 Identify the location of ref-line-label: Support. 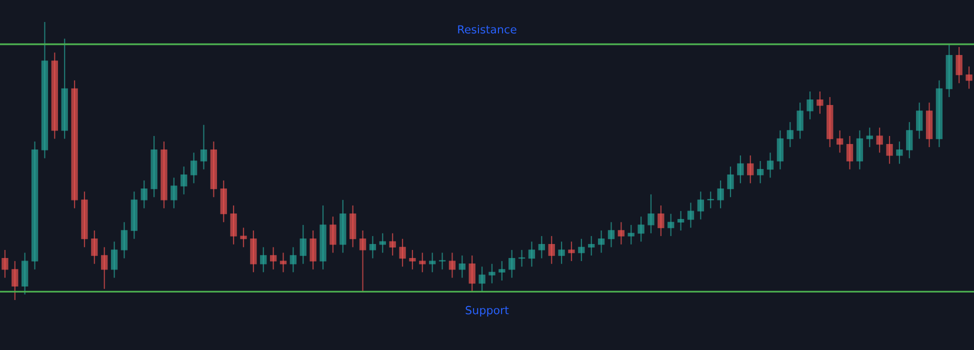
(487, 311).